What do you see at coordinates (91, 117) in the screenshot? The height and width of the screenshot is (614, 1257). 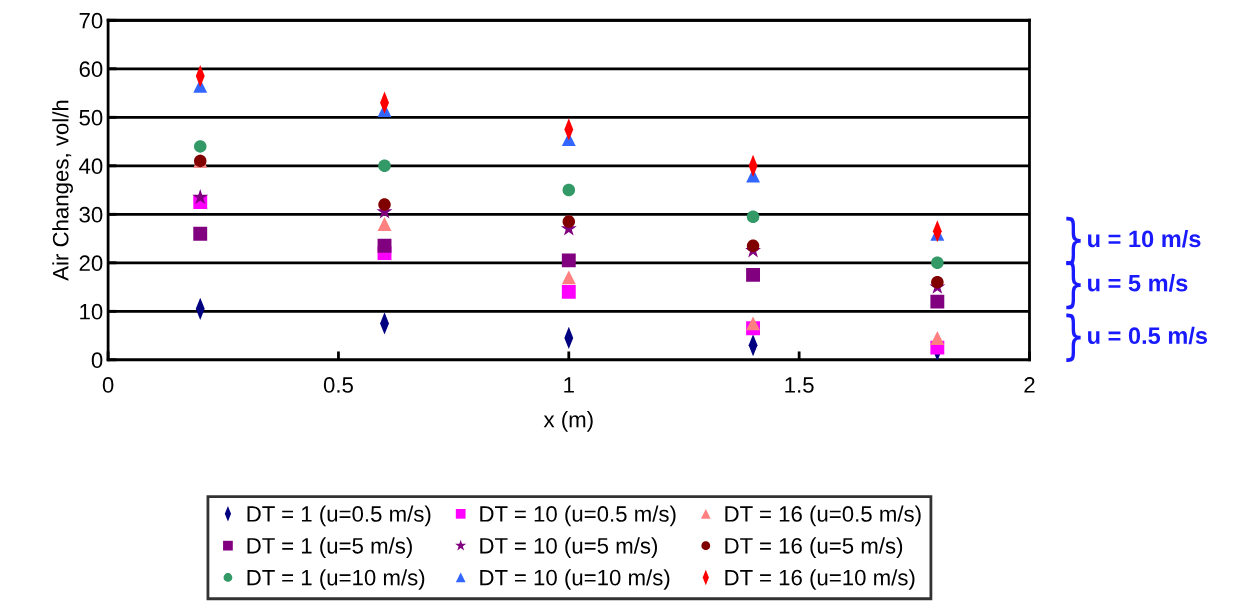 I see `y-tick-label: 50` at bounding box center [91, 117].